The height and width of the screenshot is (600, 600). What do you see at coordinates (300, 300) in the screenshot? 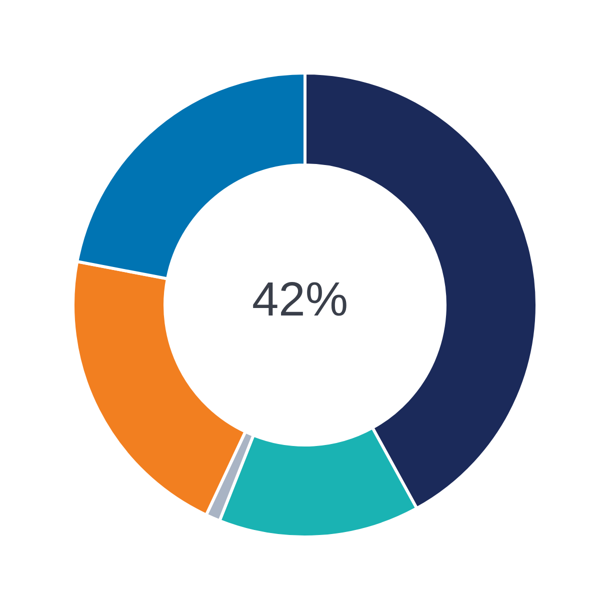
I see `text: 42%` at bounding box center [300, 300].